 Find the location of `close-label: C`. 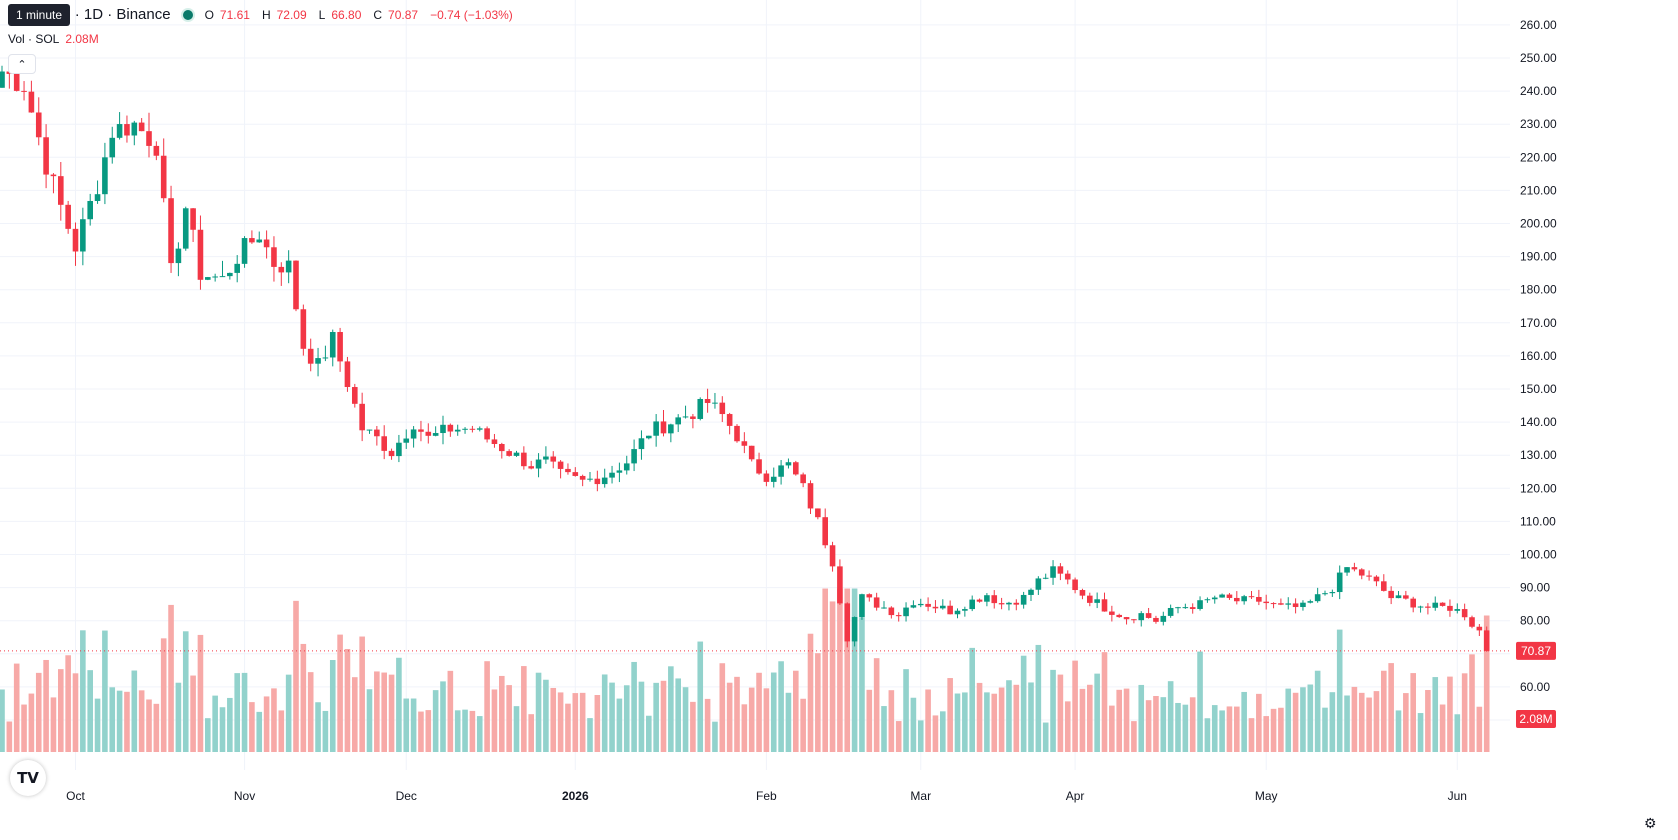

close-label: C is located at coordinates (378, 14).